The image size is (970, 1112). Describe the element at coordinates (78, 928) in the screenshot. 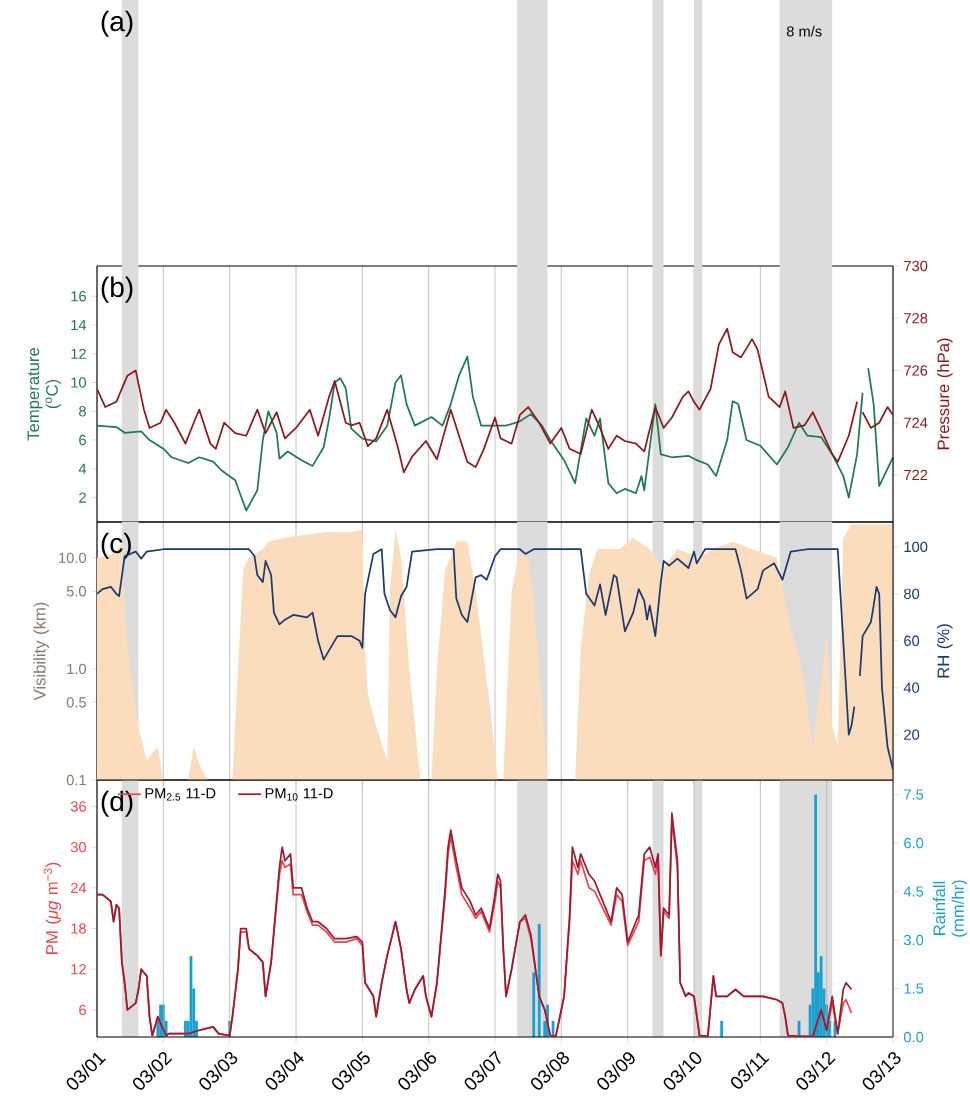

I see `y-tick-label: 18` at that location.